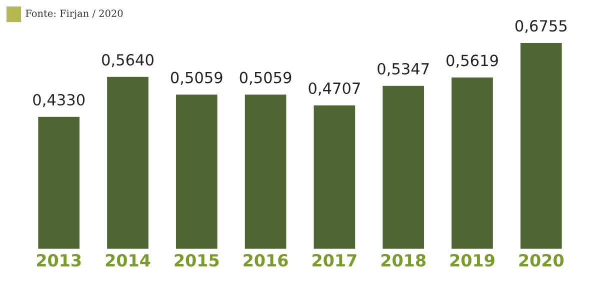 The height and width of the screenshot is (286, 600). What do you see at coordinates (266, 260) in the screenshot?
I see `x-tick-label: 2016` at bounding box center [266, 260].